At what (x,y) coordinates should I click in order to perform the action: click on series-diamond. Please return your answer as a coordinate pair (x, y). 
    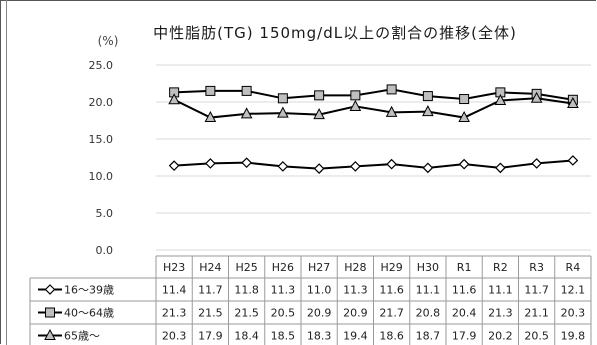
    Looking at the image, I should click on (373, 164).